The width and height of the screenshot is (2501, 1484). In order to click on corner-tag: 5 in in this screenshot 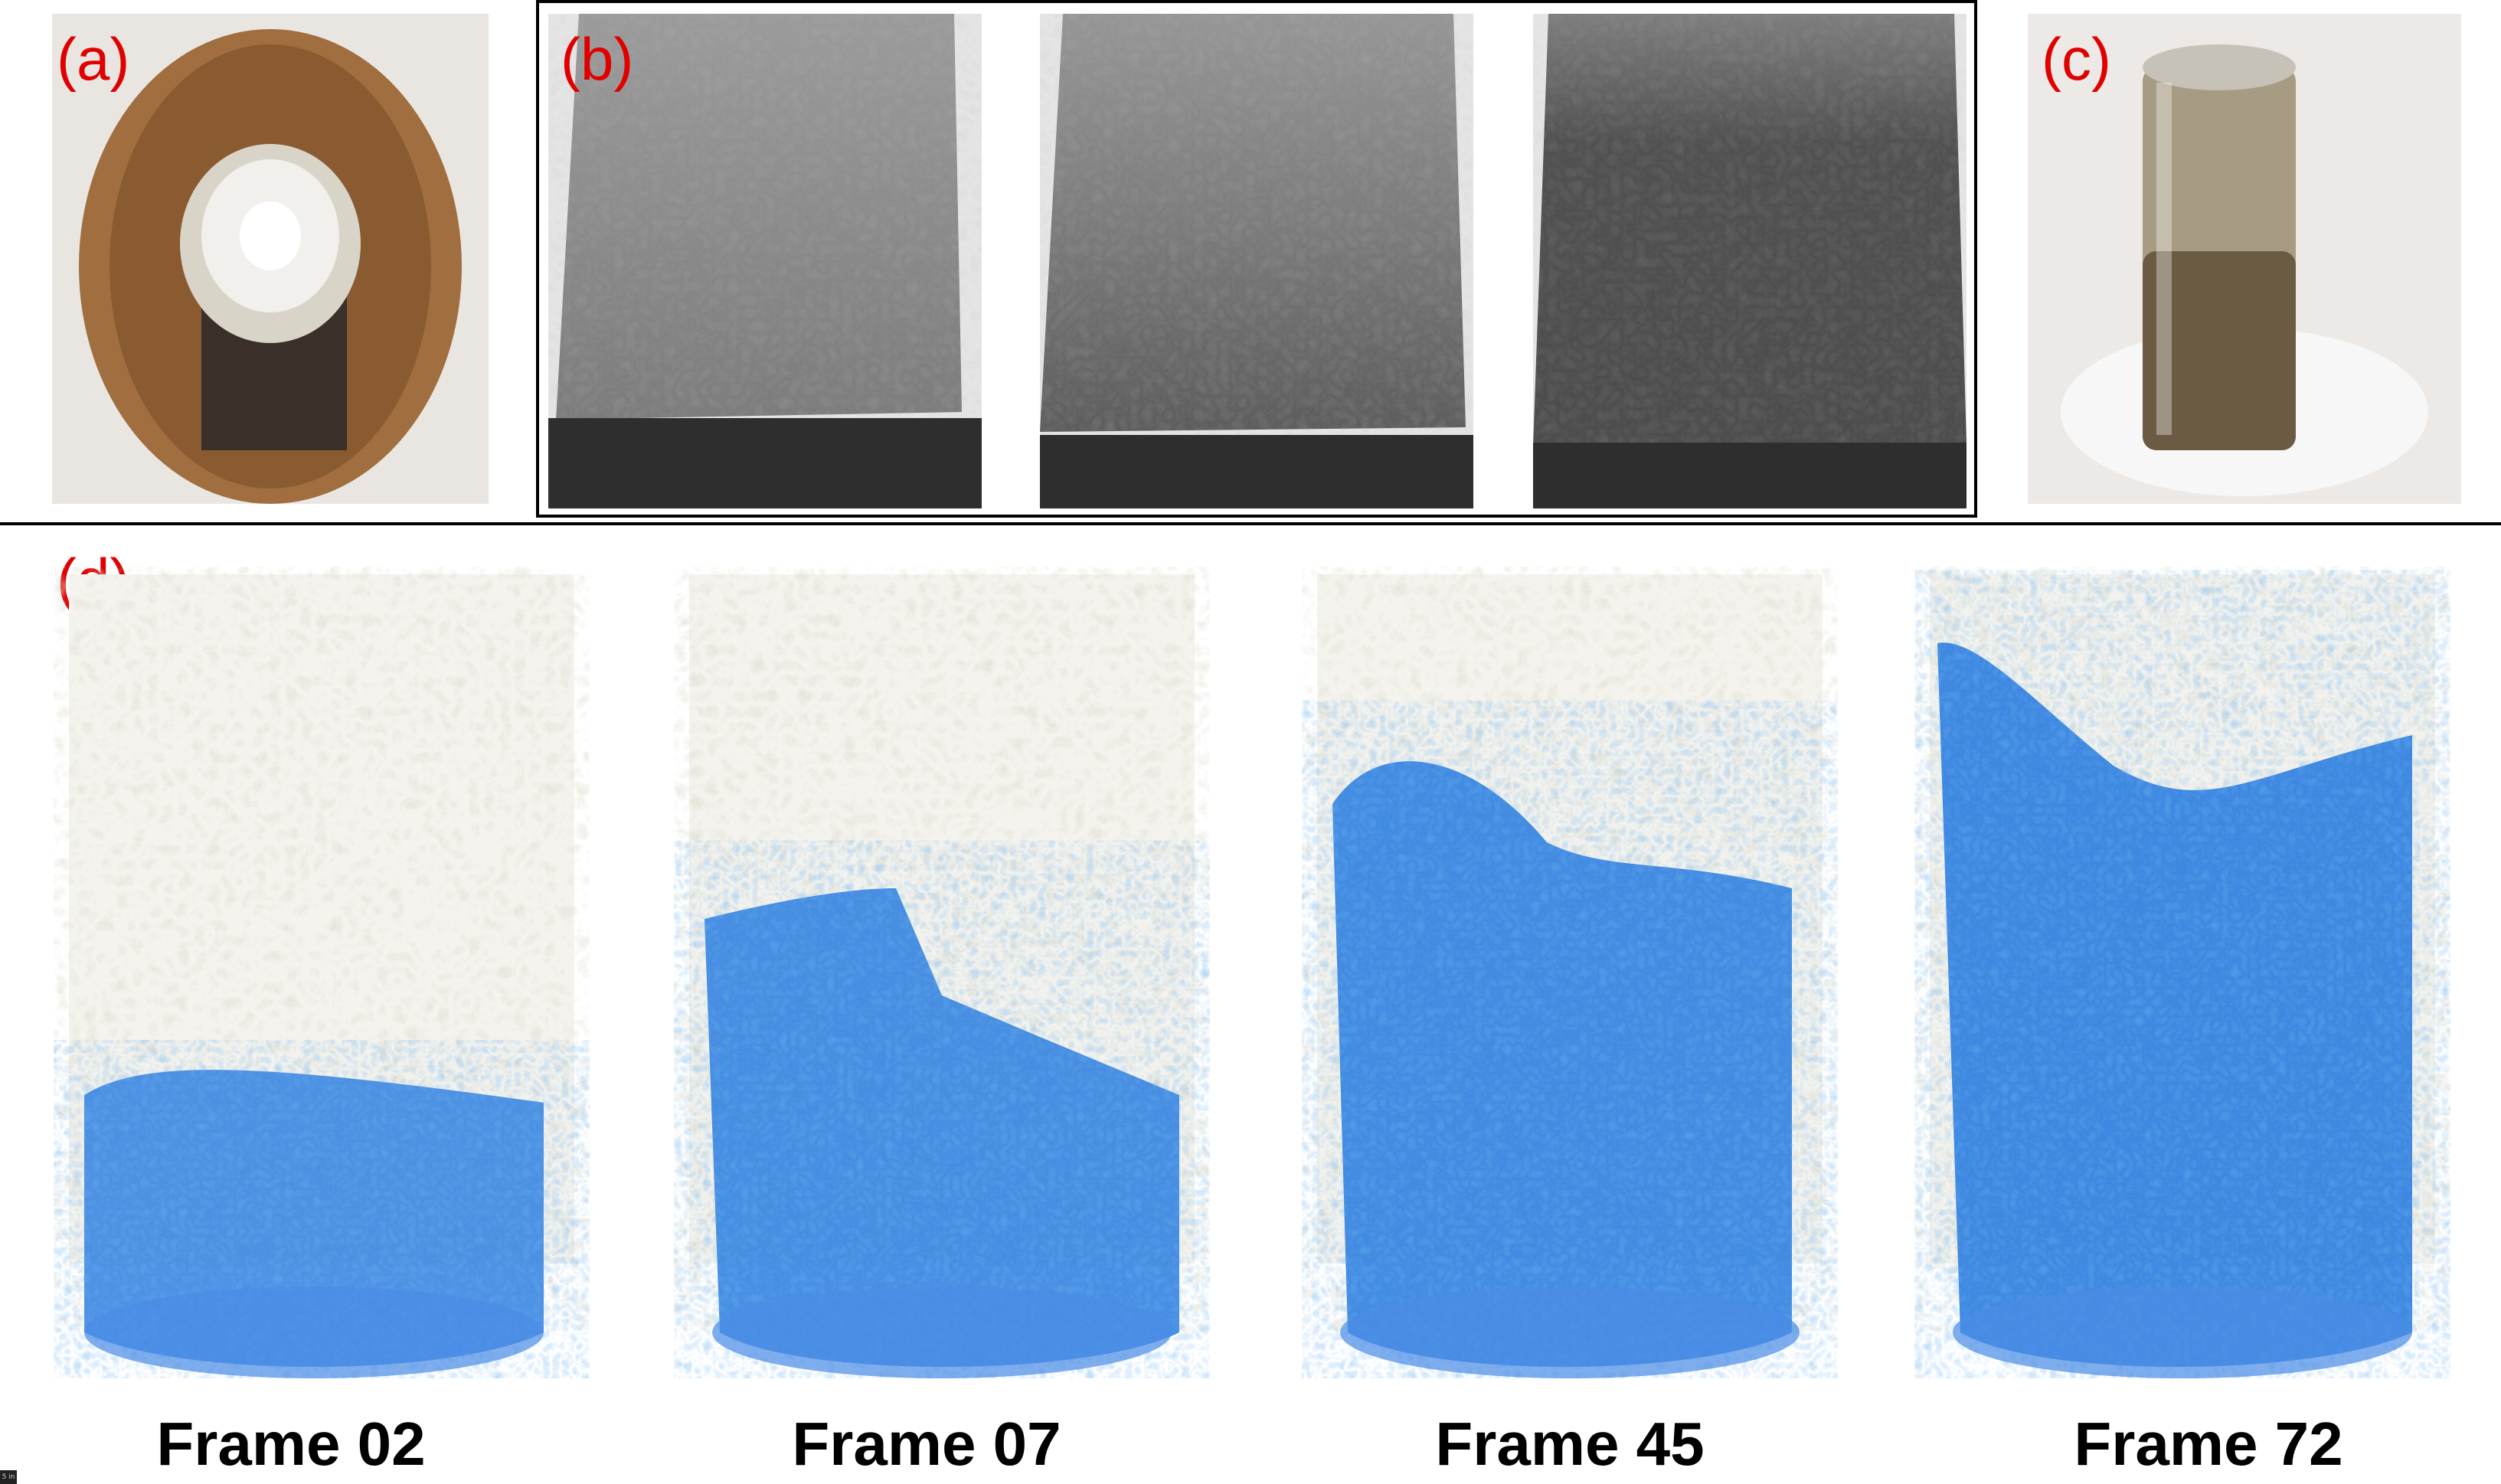, I will do `click(8, 1477)`.